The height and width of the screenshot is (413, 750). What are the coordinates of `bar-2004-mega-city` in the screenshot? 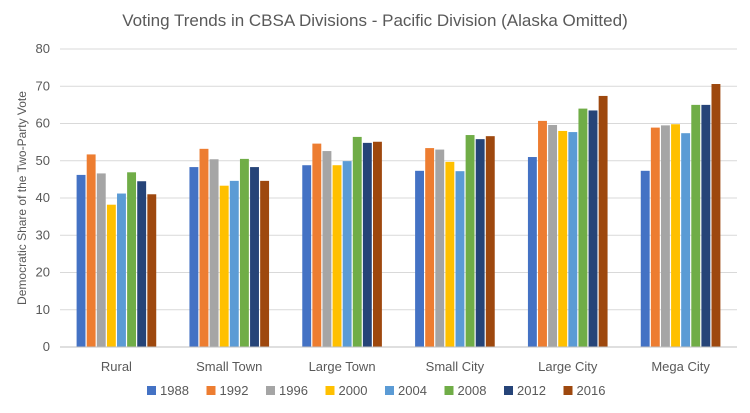 It's located at (686, 240).